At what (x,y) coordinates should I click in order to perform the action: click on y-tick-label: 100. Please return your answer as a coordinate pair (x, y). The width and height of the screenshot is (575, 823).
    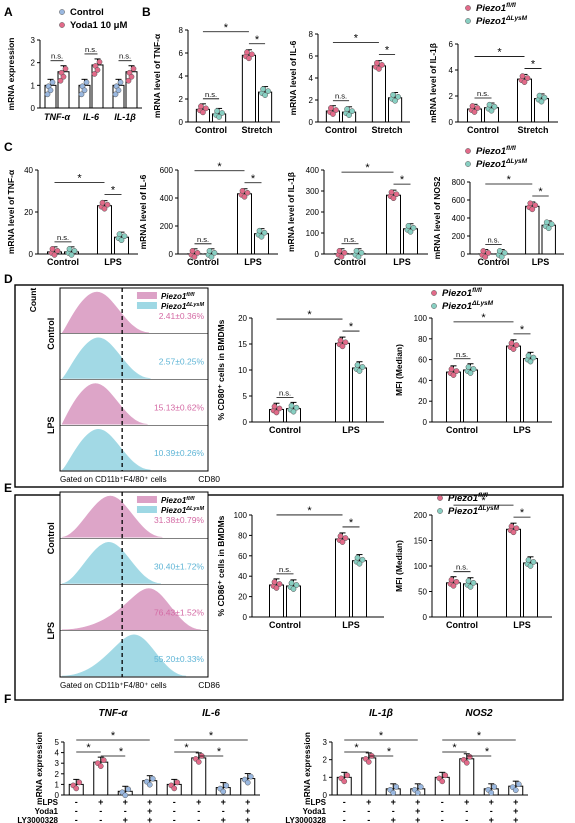
    Looking at the image, I should click on (241, 515).